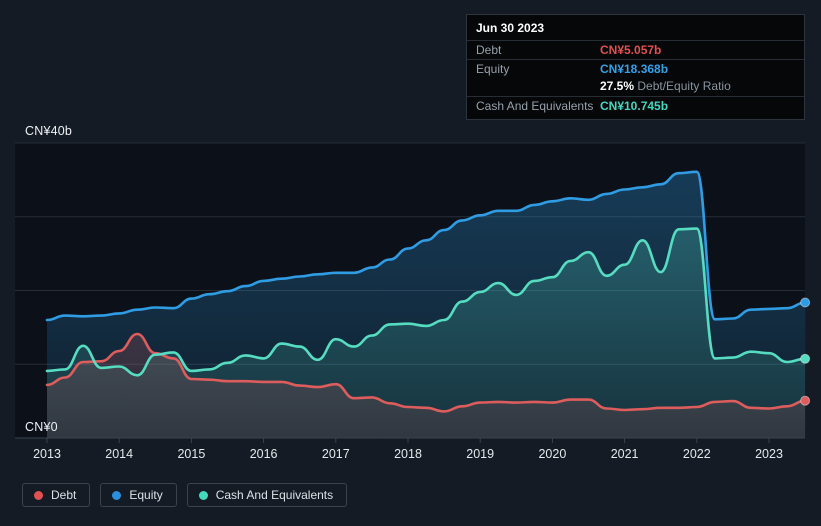 The height and width of the screenshot is (526, 821). What do you see at coordinates (117, 495) in the screenshot?
I see `equity-legend-dot-icon` at bounding box center [117, 495].